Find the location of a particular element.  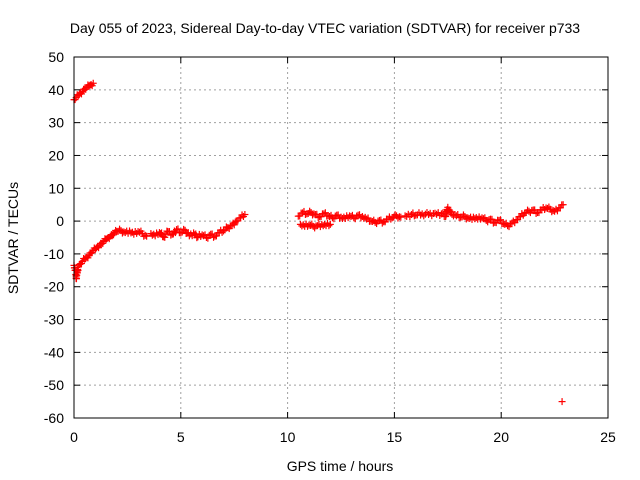

x-tick-label: 10 is located at coordinates (288, 437).